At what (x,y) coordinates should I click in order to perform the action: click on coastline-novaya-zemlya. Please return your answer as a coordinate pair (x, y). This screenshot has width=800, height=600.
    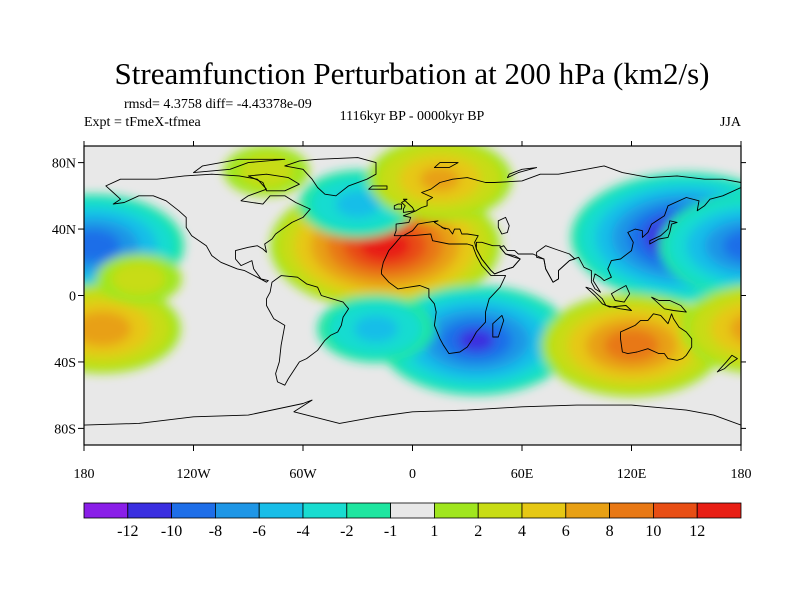
    Looking at the image, I should click on (522, 173).